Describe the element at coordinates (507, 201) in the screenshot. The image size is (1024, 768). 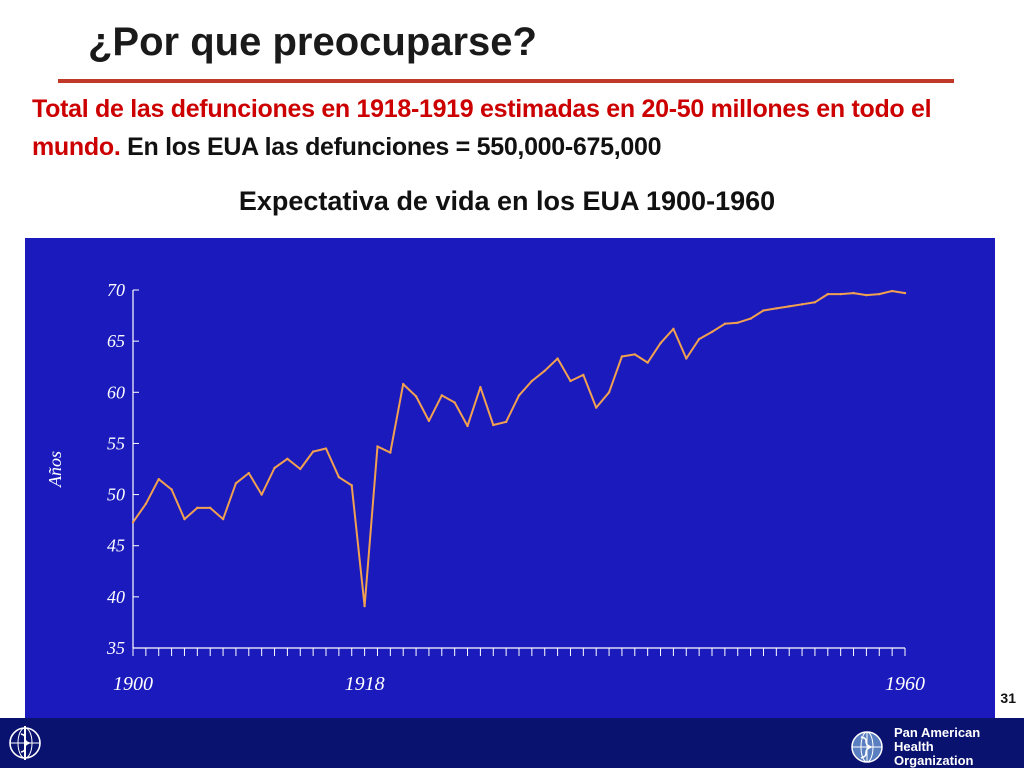
I see `chart-heading: Expectativa de vida en los EUA 1900-1960` at that location.